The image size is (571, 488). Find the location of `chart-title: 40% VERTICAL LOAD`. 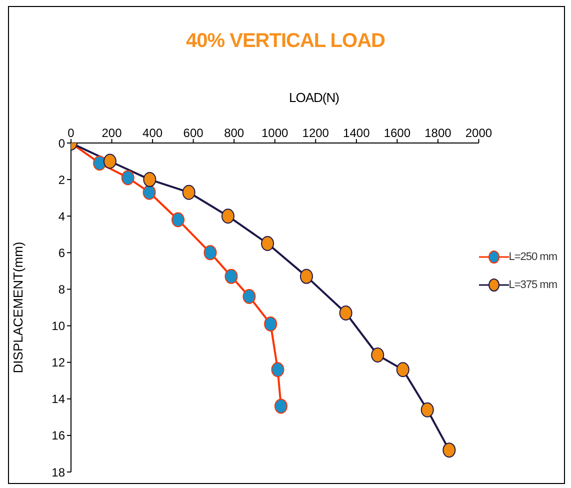

chart-title: 40% VERTICAL LOAD is located at coordinates (285, 41).